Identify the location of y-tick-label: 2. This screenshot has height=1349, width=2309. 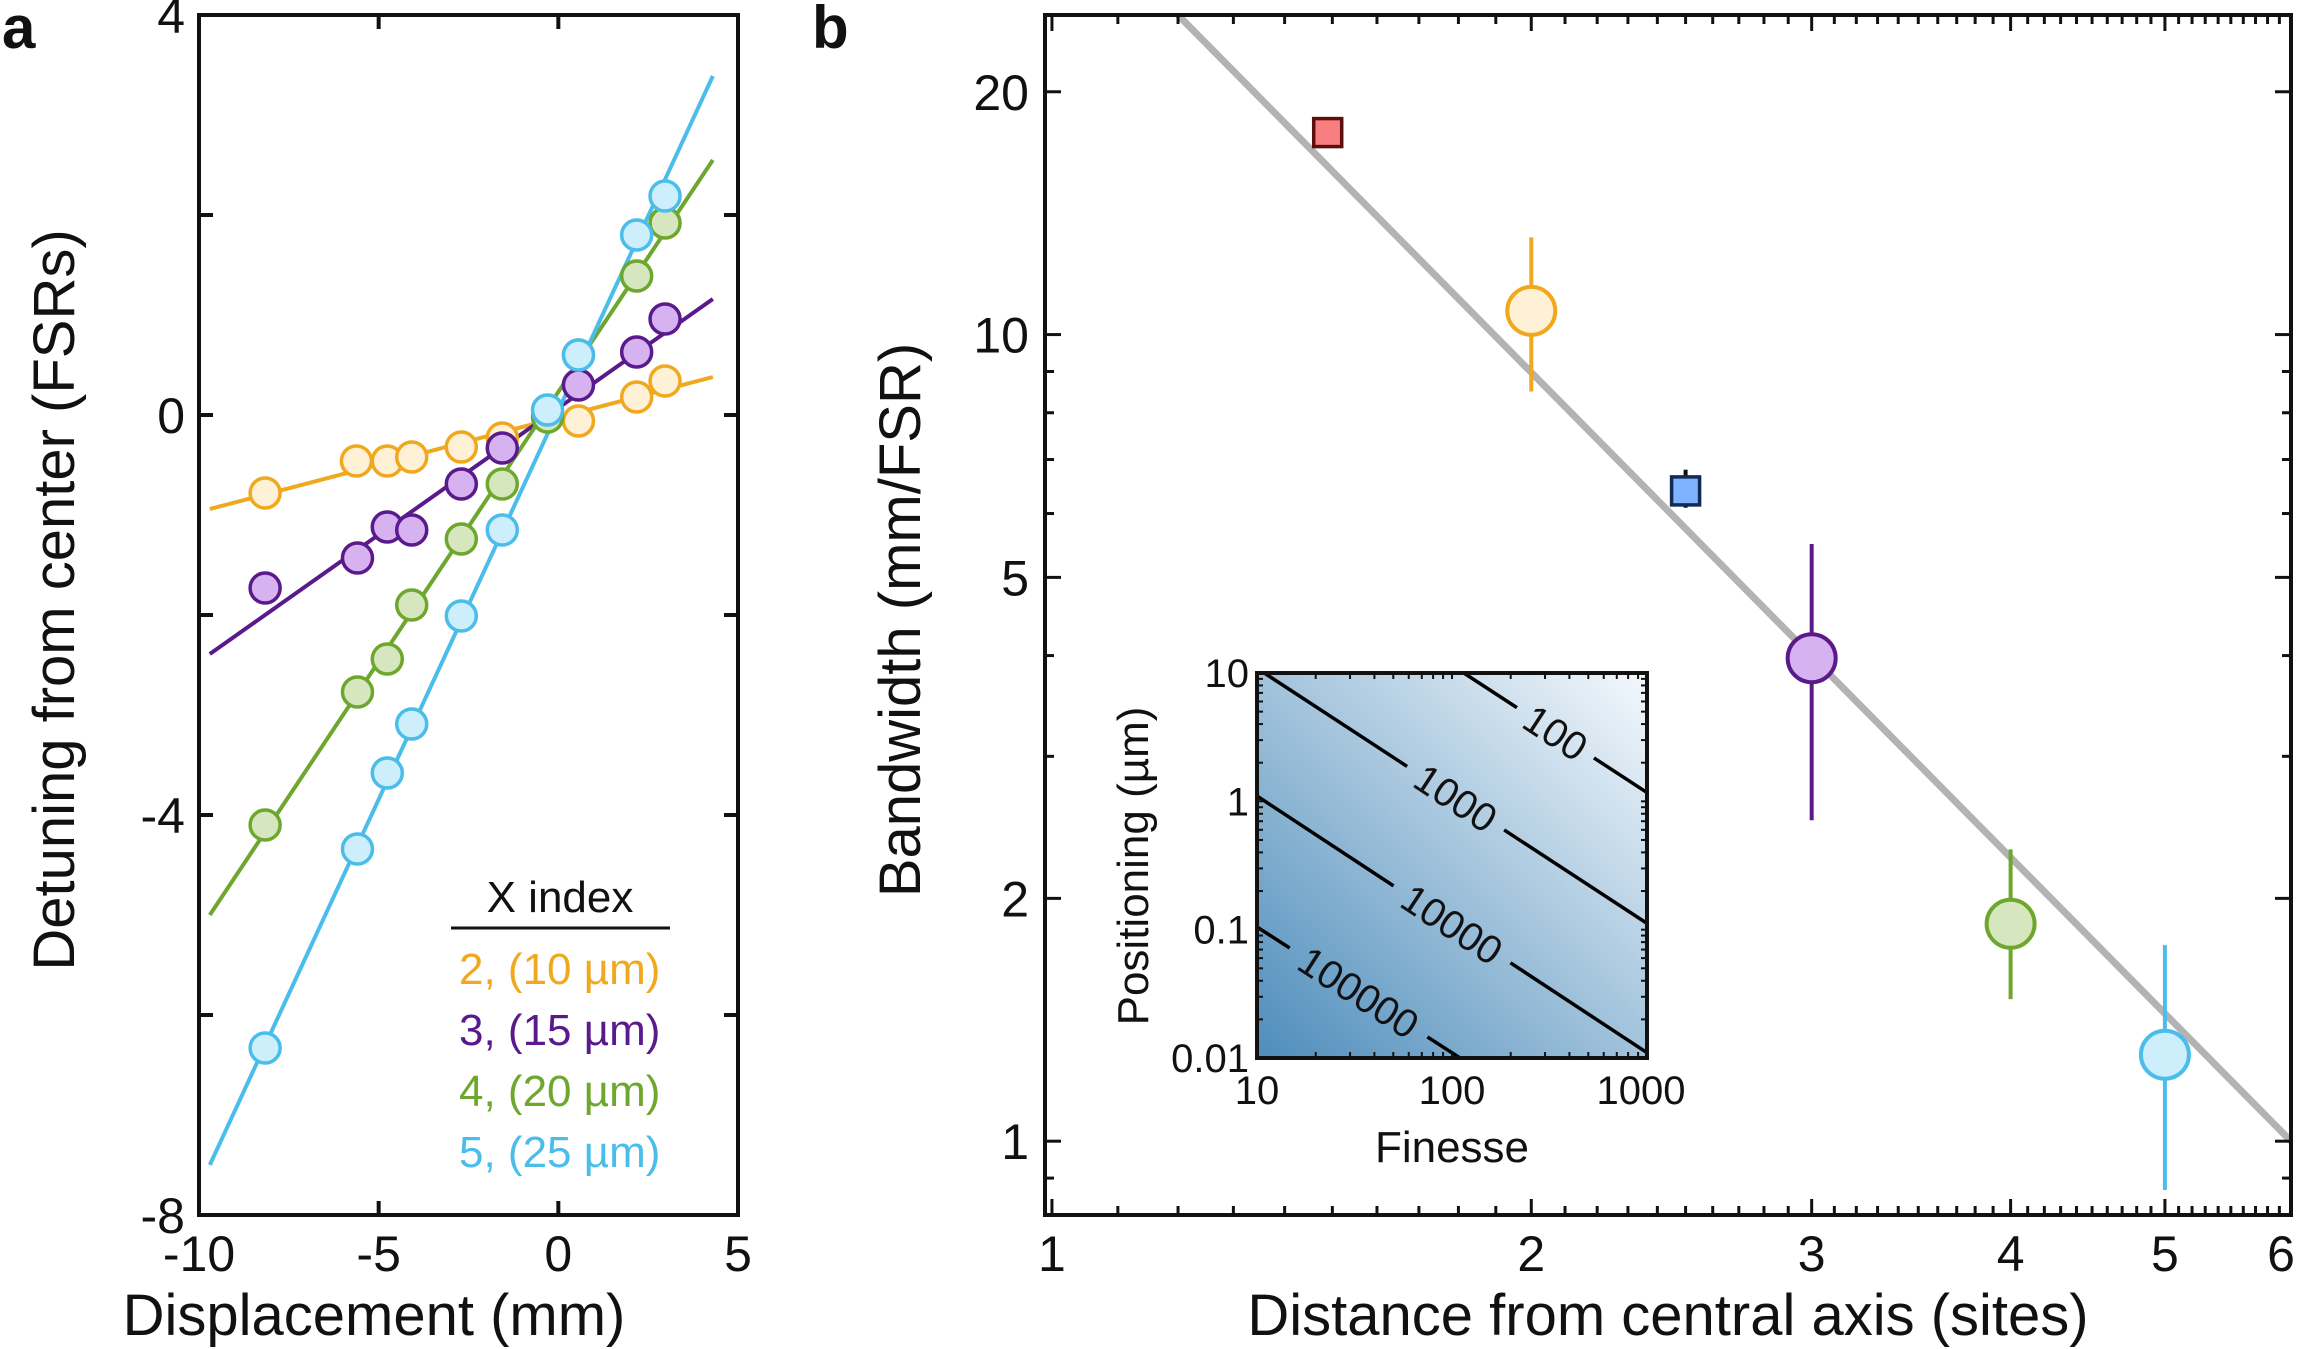
(1015, 899).